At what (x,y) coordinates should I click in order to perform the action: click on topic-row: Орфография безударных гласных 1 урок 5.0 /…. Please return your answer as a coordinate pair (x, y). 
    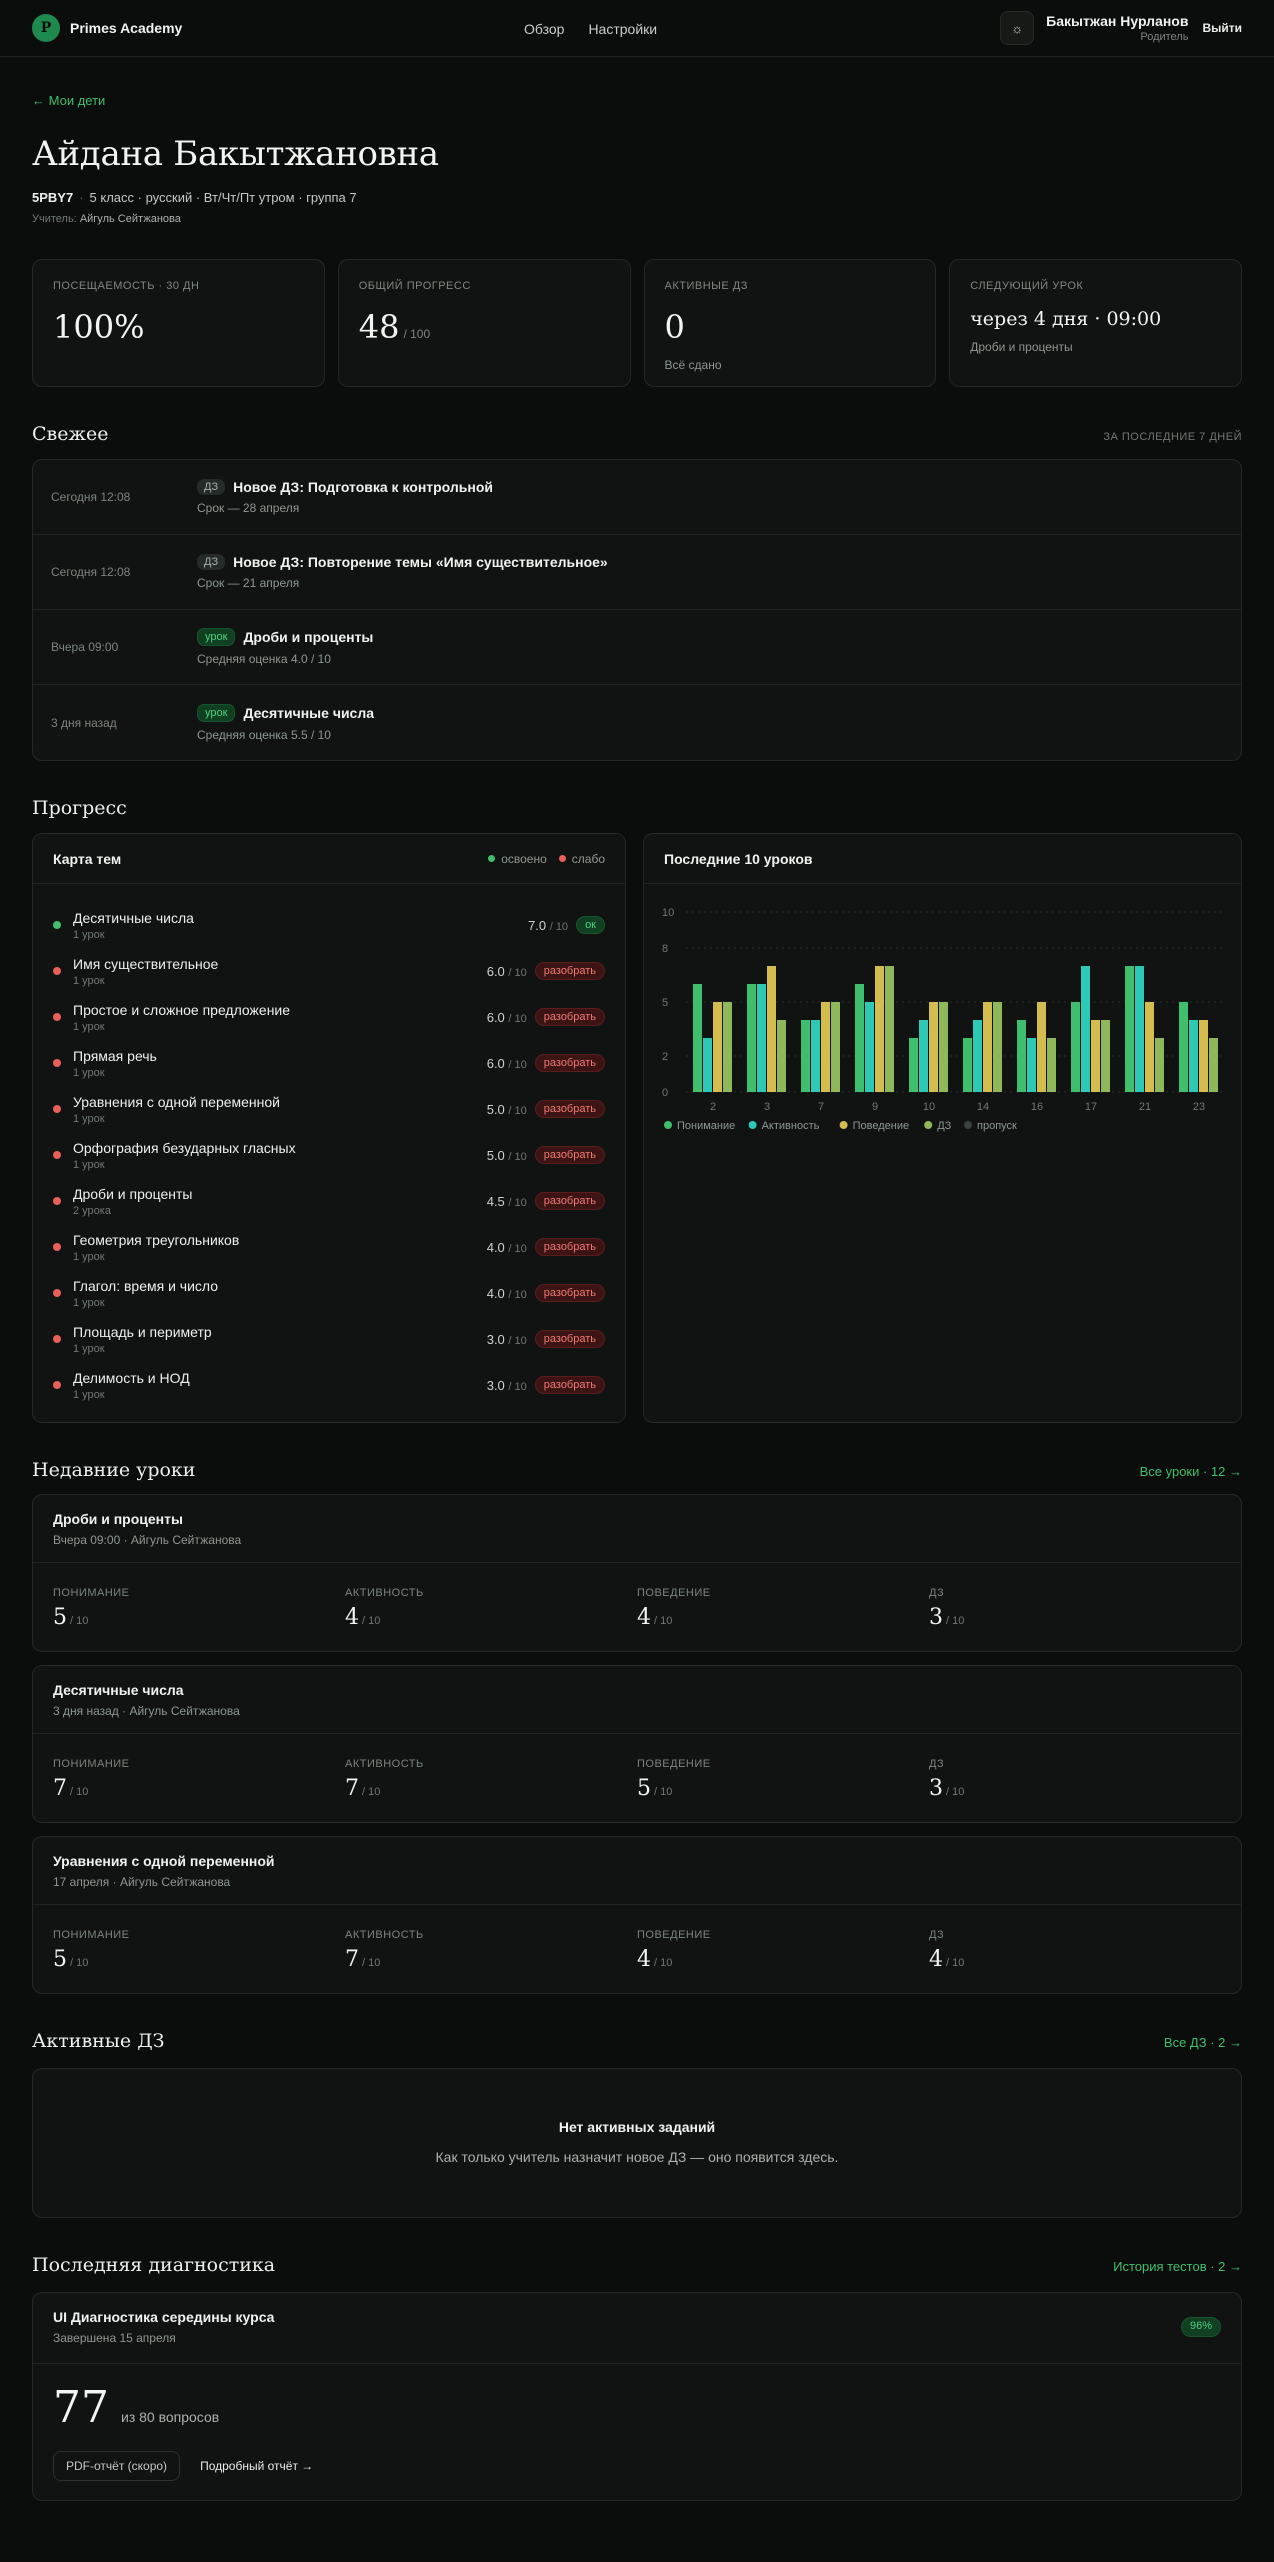
    Looking at the image, I should click on (329, 1155).